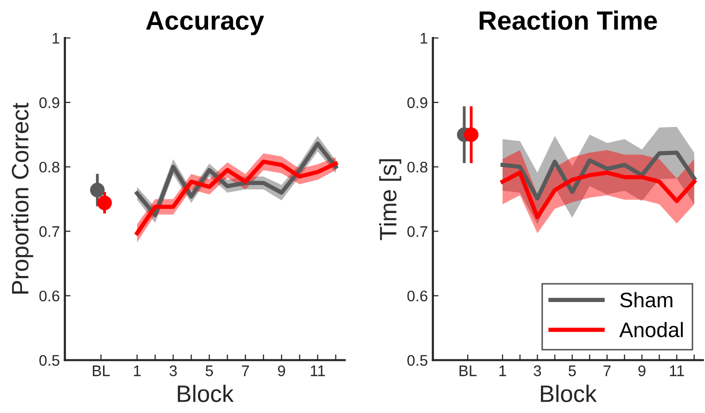 The image size is (705, 413). What do you see at coordinates (568, 20) in the screenshot?
I see `chart-title: Reaction Time` at bounding box center [568, 20].